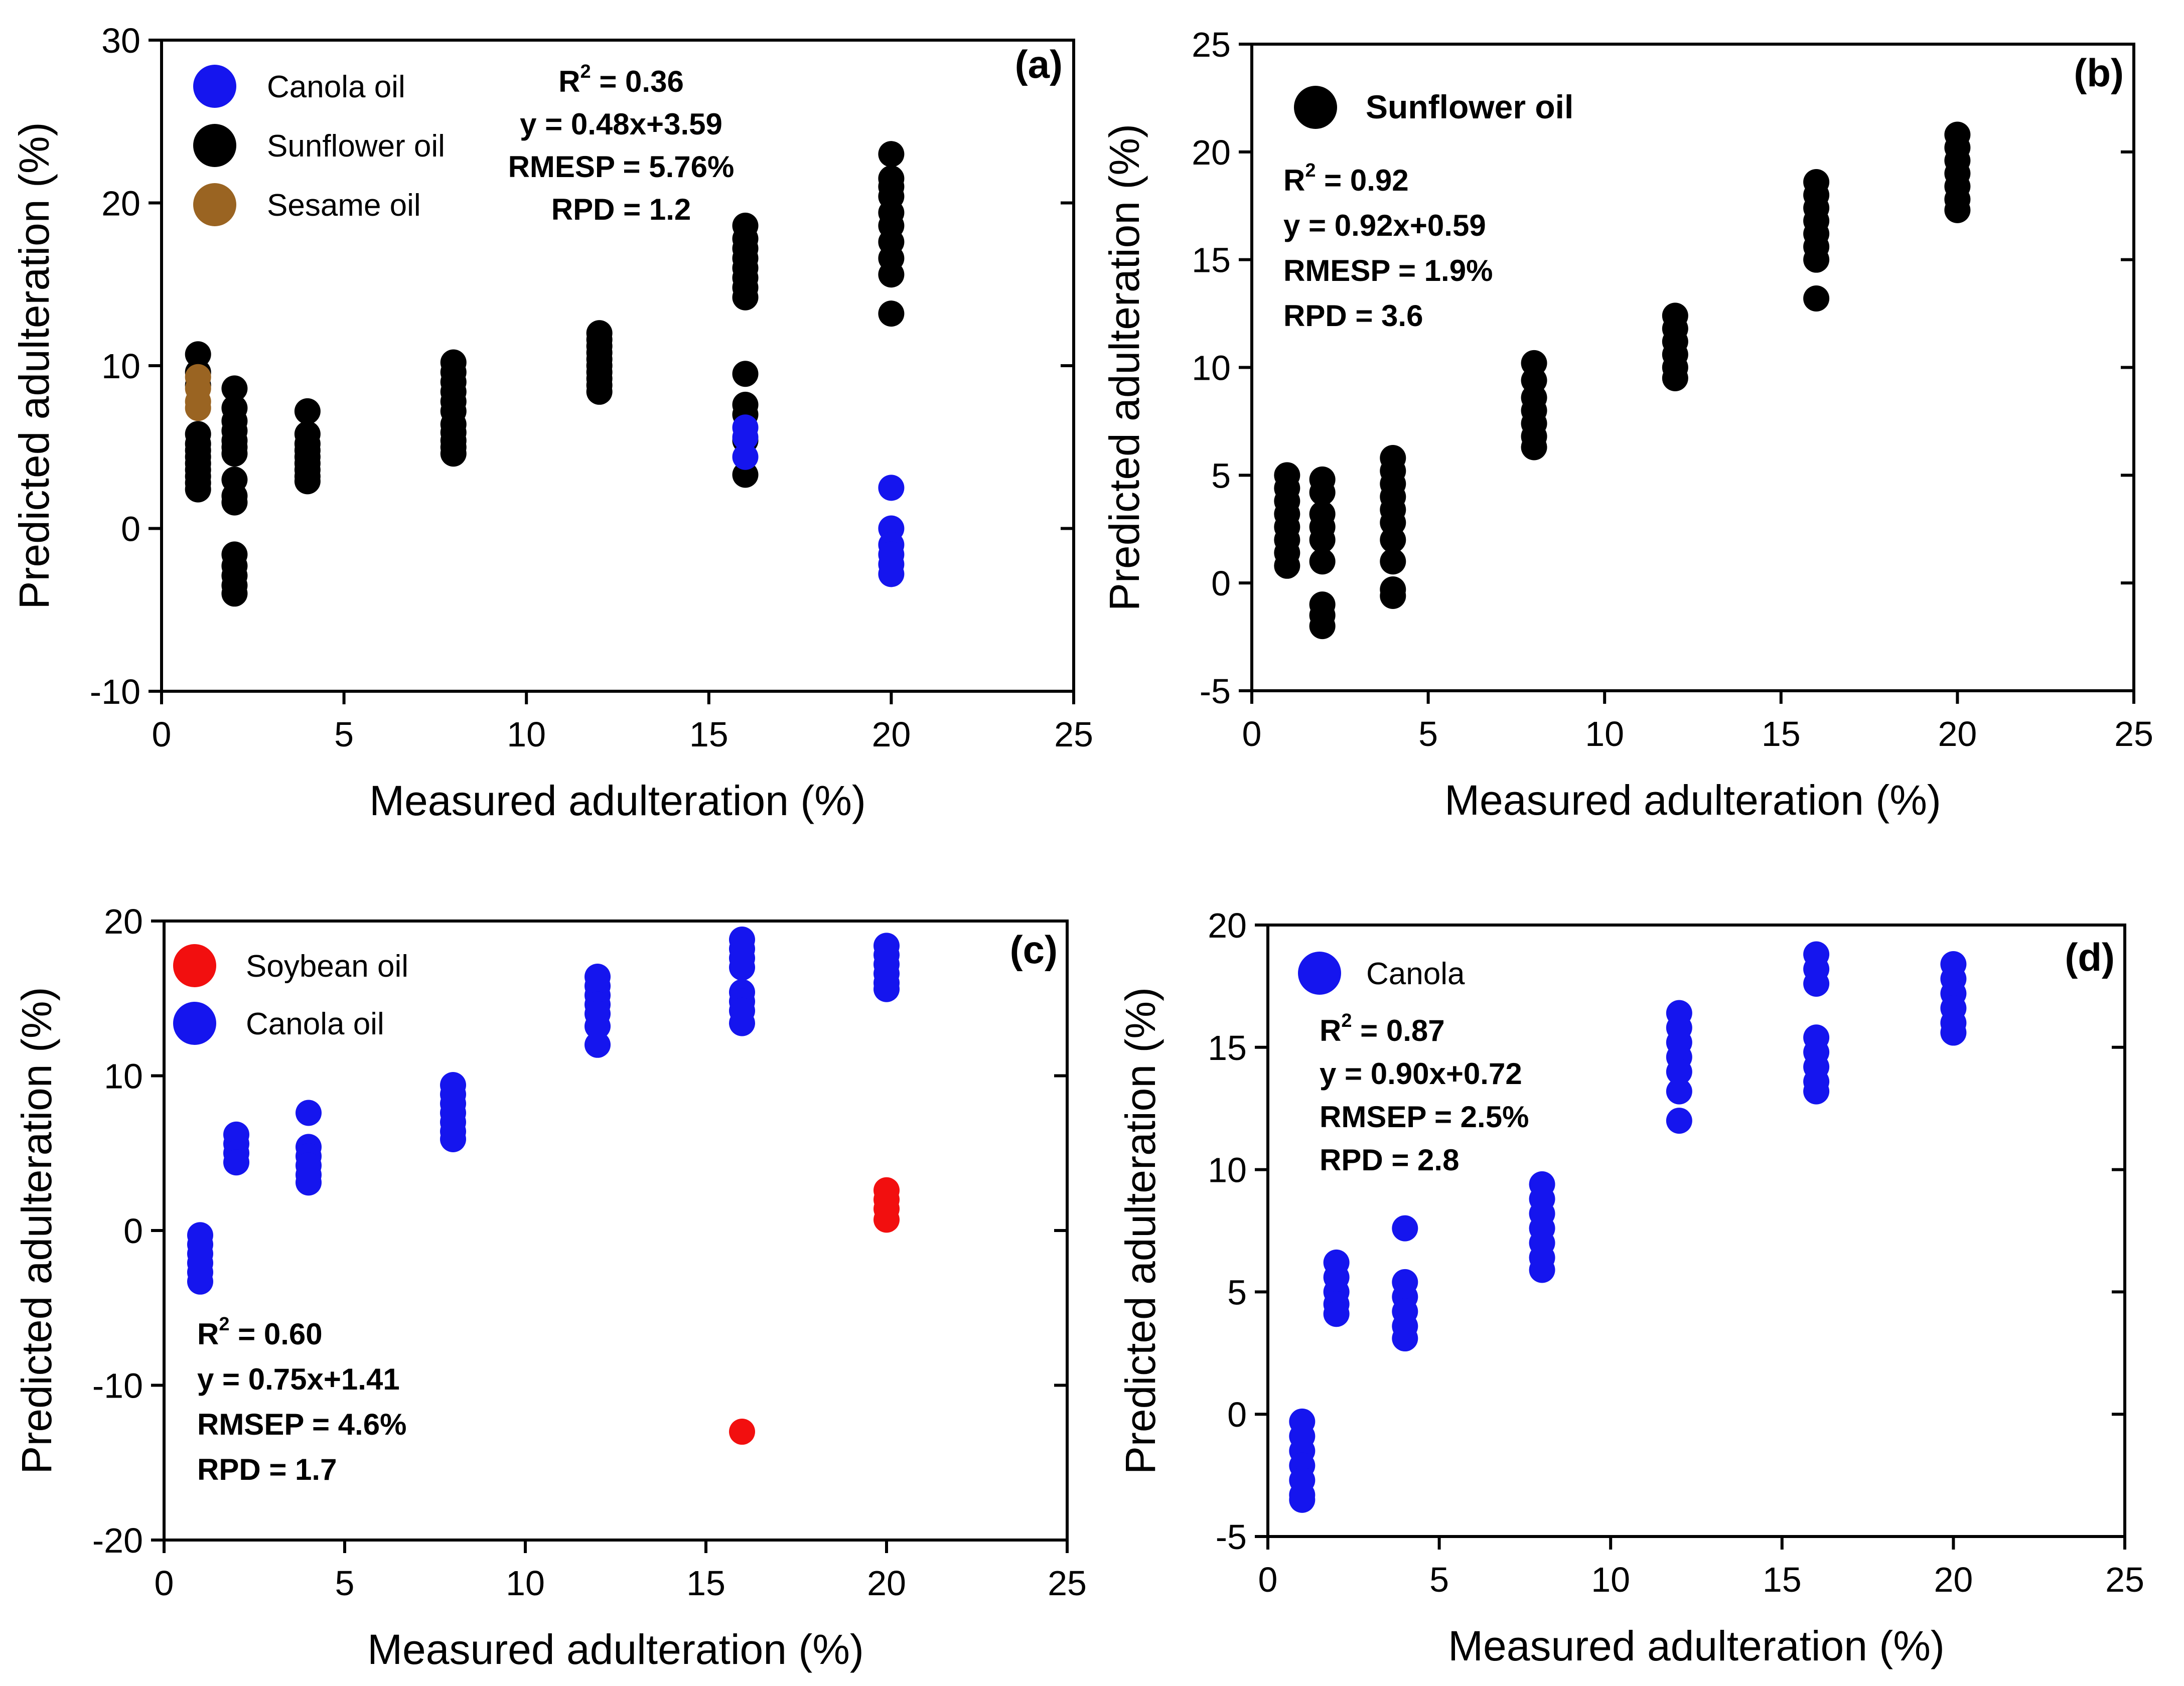 This screenshot has width=2184, height=1686. What do you see at coordinates (299, 1379) in the screenshot?
I see `stat-line: y = 0.75x+1.41` at bounding box center [299, 1379].